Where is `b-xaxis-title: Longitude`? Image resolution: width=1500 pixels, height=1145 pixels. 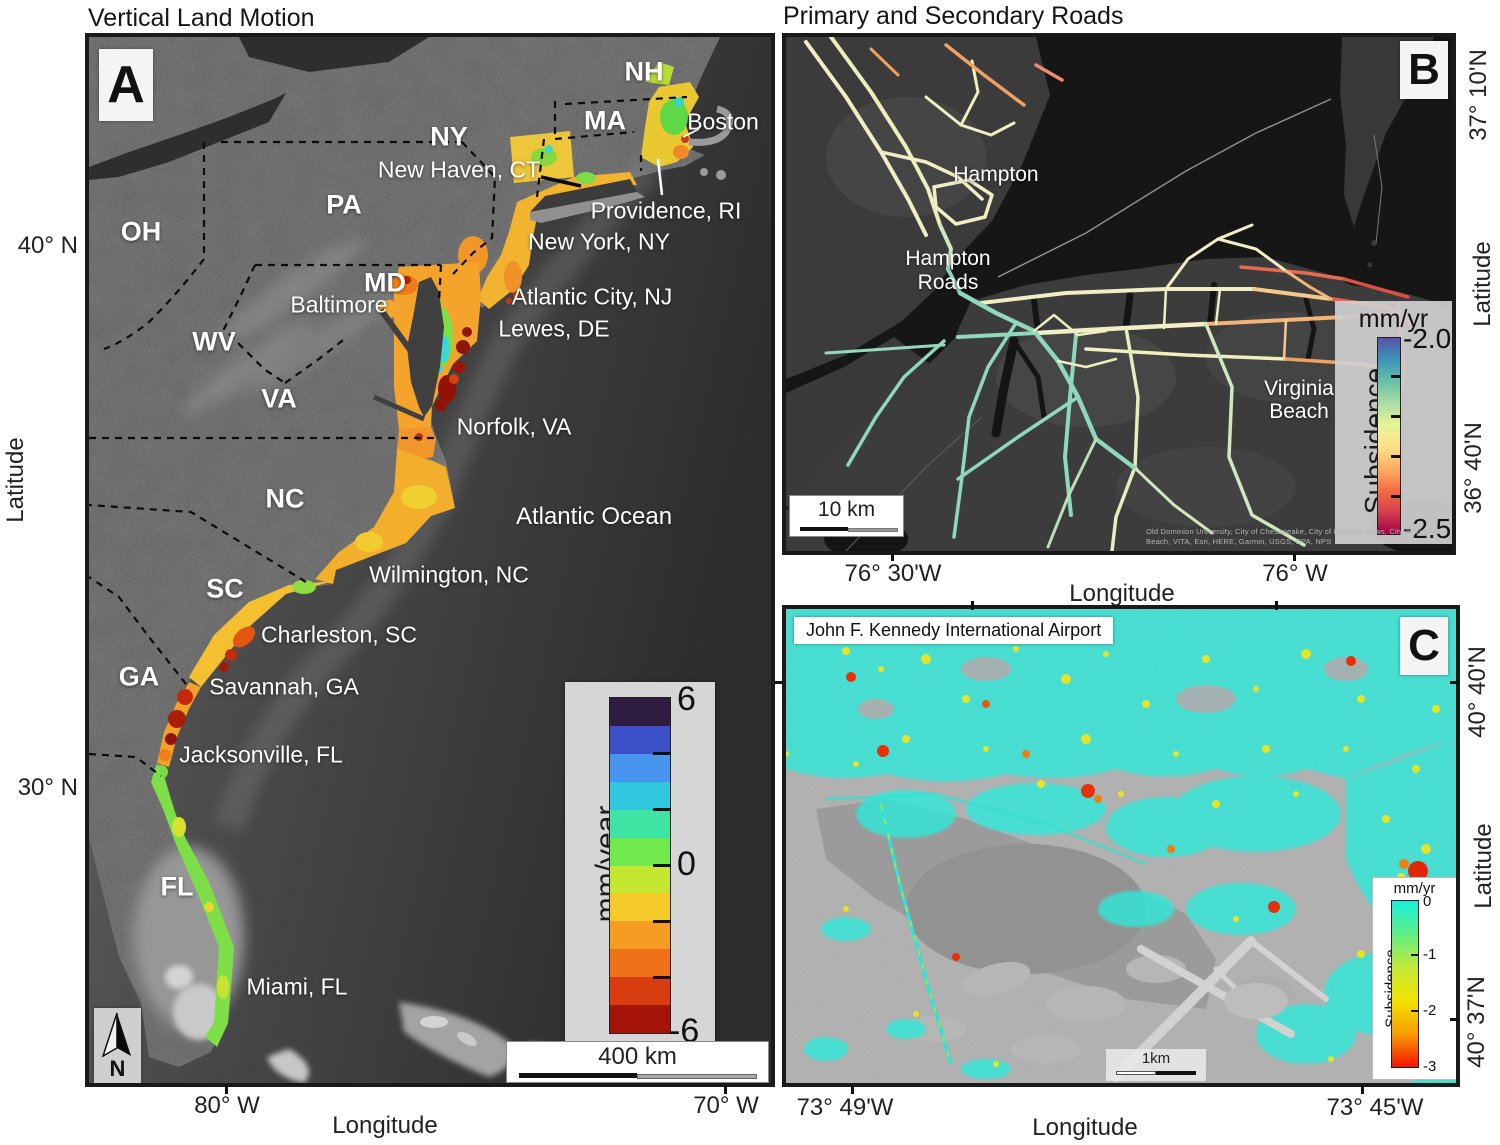 b-xaxis-title: Longitude is located at coordinates (1122, 593).